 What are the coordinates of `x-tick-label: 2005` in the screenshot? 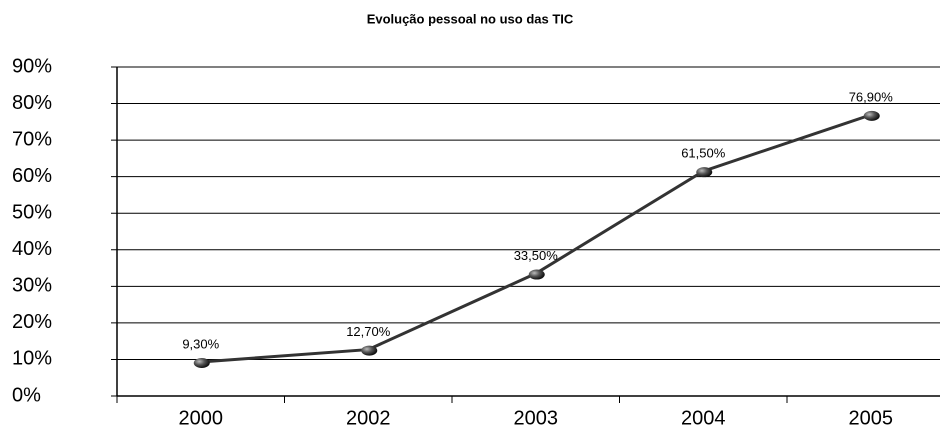 It's located at (871, 418).